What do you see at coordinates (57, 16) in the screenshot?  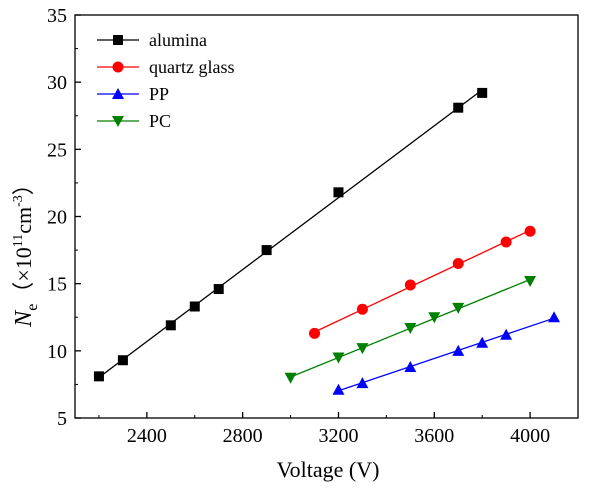 I see `y-tick-label: 35` at bounding box center [57, 16].